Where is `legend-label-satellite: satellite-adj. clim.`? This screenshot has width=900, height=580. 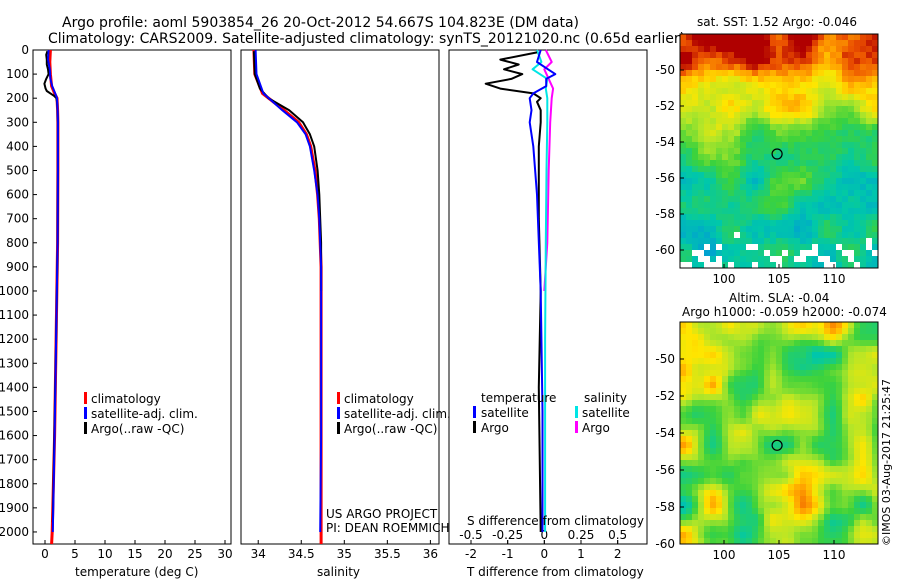 legend-label-satellite: satellite-adj. clim. is located at coordinates (397, 414).